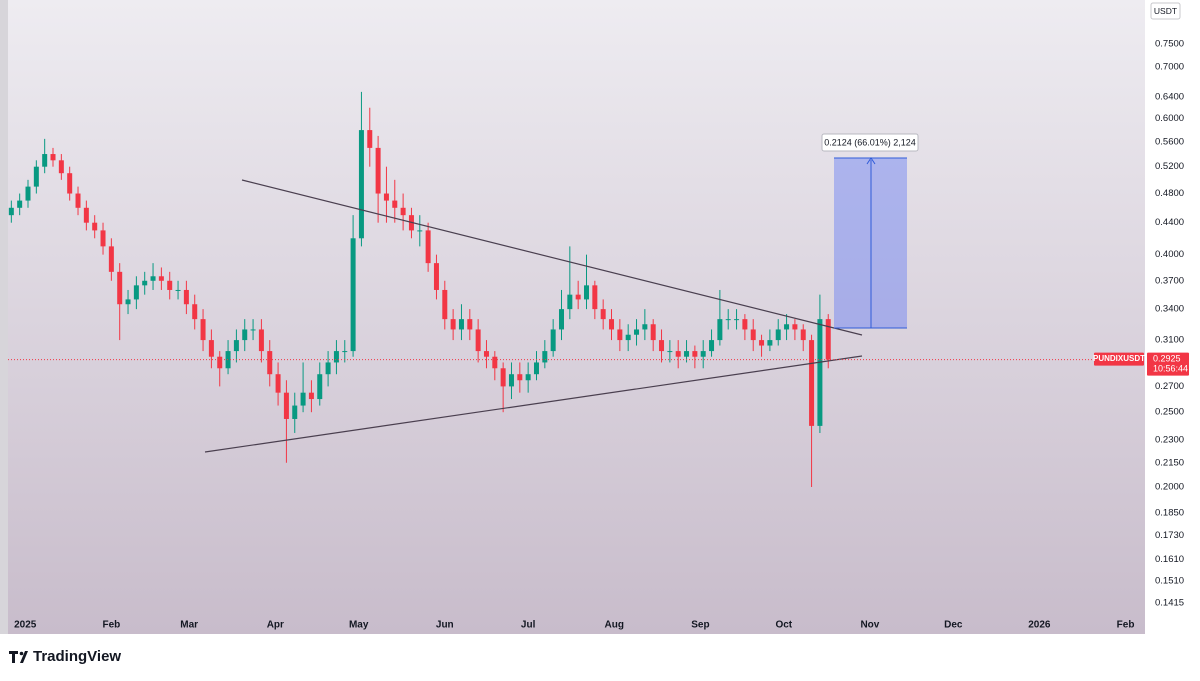 This screenshot has height=681, width=1200. What do you see at coordinates (25, 625) in the screenshot?
I see `x-tick-label: 2025` at bounding box center [25, 625].